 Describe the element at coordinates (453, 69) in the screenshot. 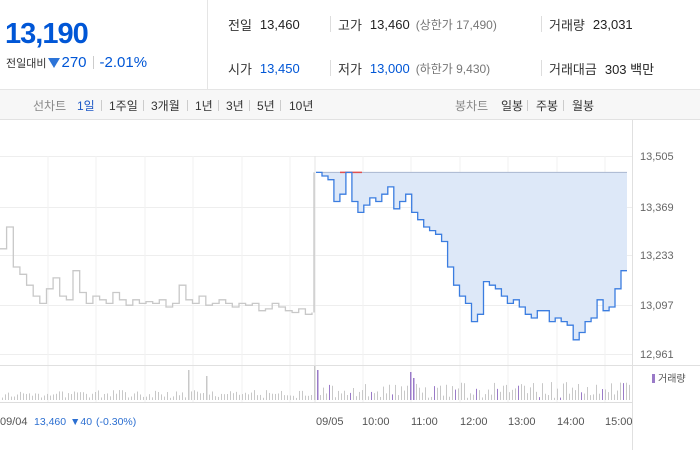

I see `lower-limit: (하한가 9,430)` at that location.